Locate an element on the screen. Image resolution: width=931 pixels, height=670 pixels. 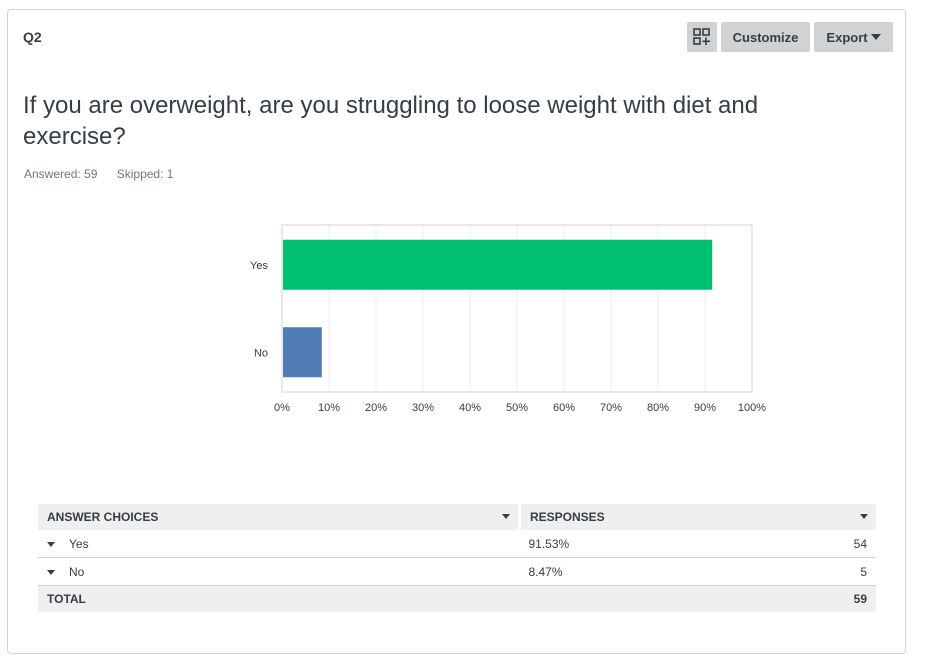
x-tick-label: 20% is located at coordinates (376, 408).